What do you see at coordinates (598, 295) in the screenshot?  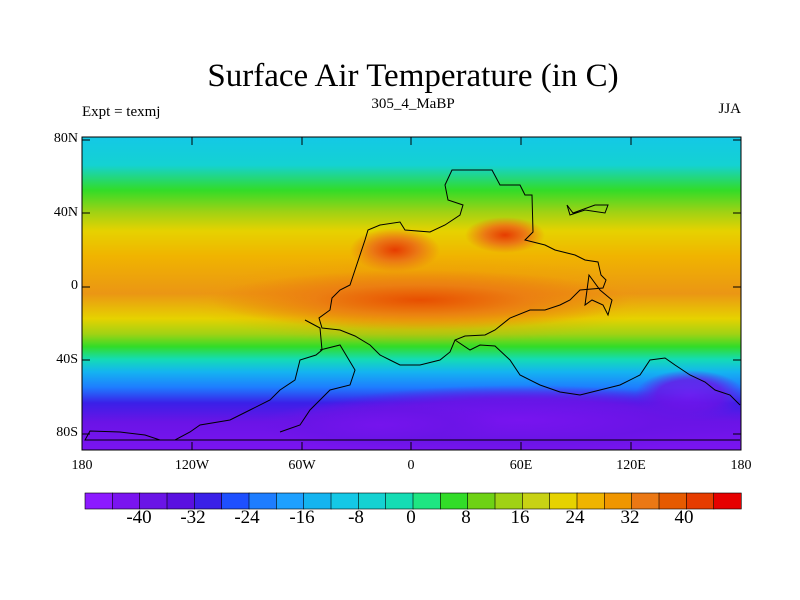 I see `coastline-island-east` at bounding box center [598, 295].